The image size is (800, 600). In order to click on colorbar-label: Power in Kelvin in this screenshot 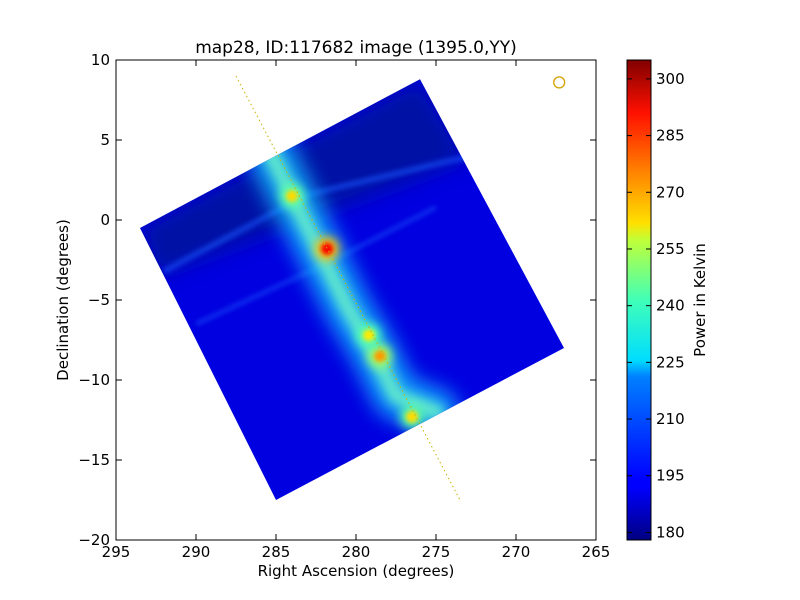, I will do `click(700, 300)`.